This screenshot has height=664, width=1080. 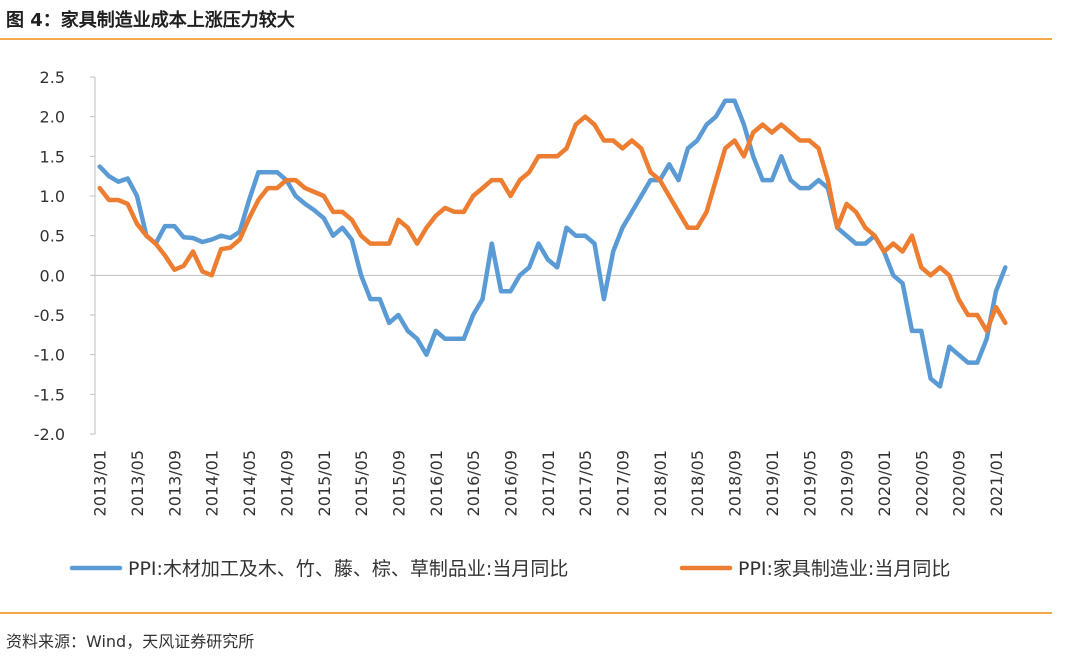 What do you see at coordinates (473, 483) in the screenshot?
I see `x-tick-label: 2016/05` at bounding box center [473, 483].